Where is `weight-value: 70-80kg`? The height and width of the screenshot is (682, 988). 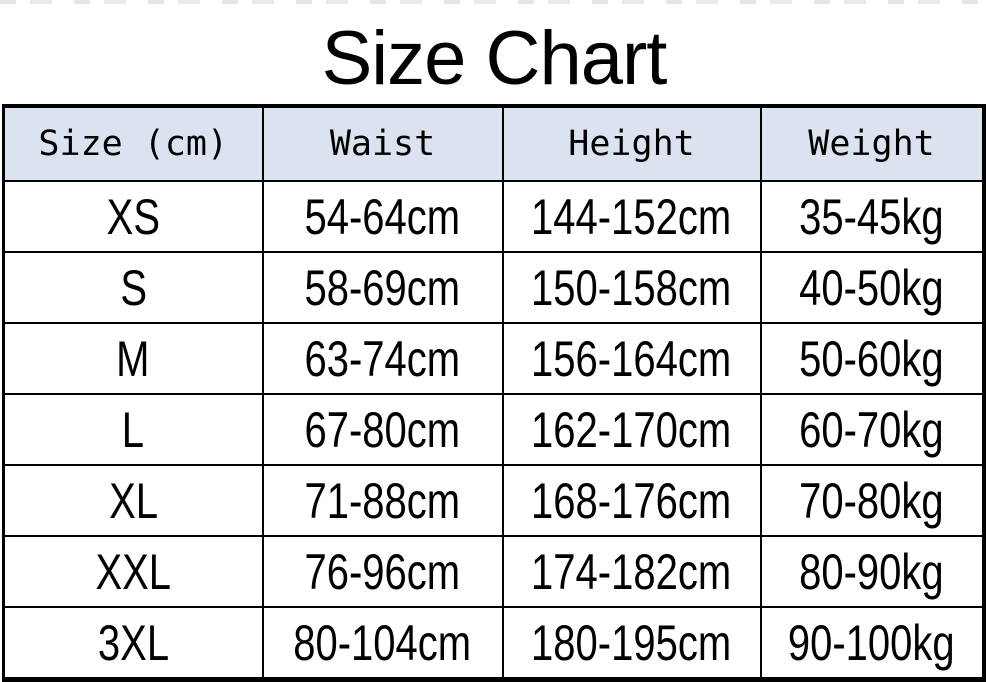 weight-value: 70-80kg is located at coordinates (871, 500).